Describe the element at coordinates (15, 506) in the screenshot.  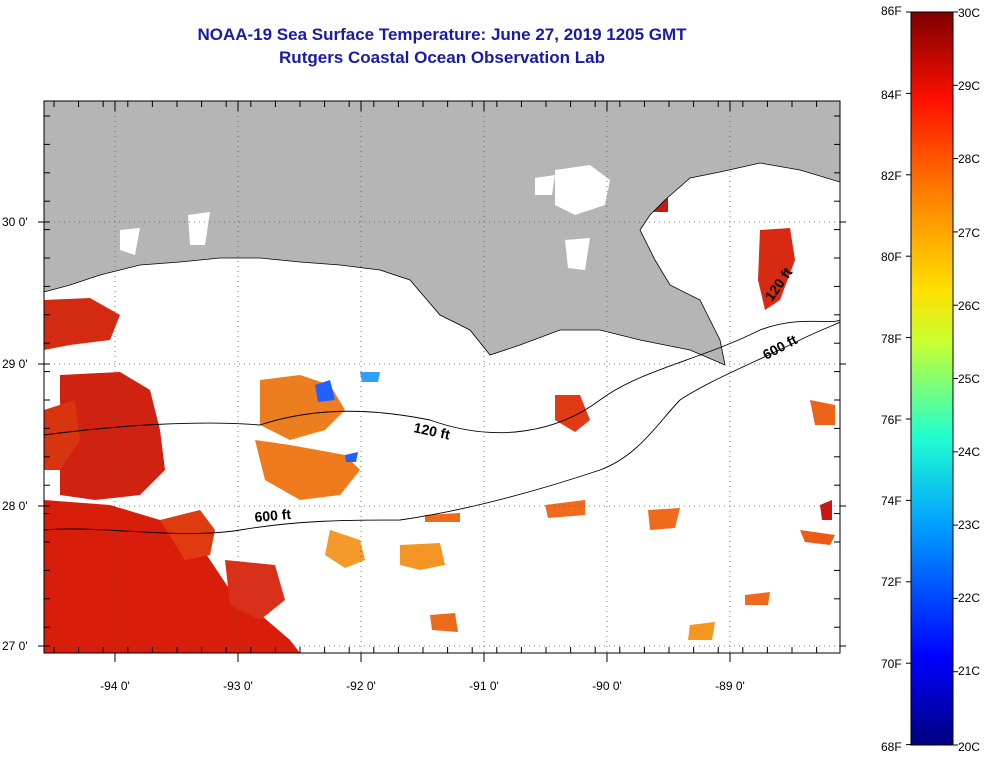
I see `y-tick-label: 28 0'` at that location.